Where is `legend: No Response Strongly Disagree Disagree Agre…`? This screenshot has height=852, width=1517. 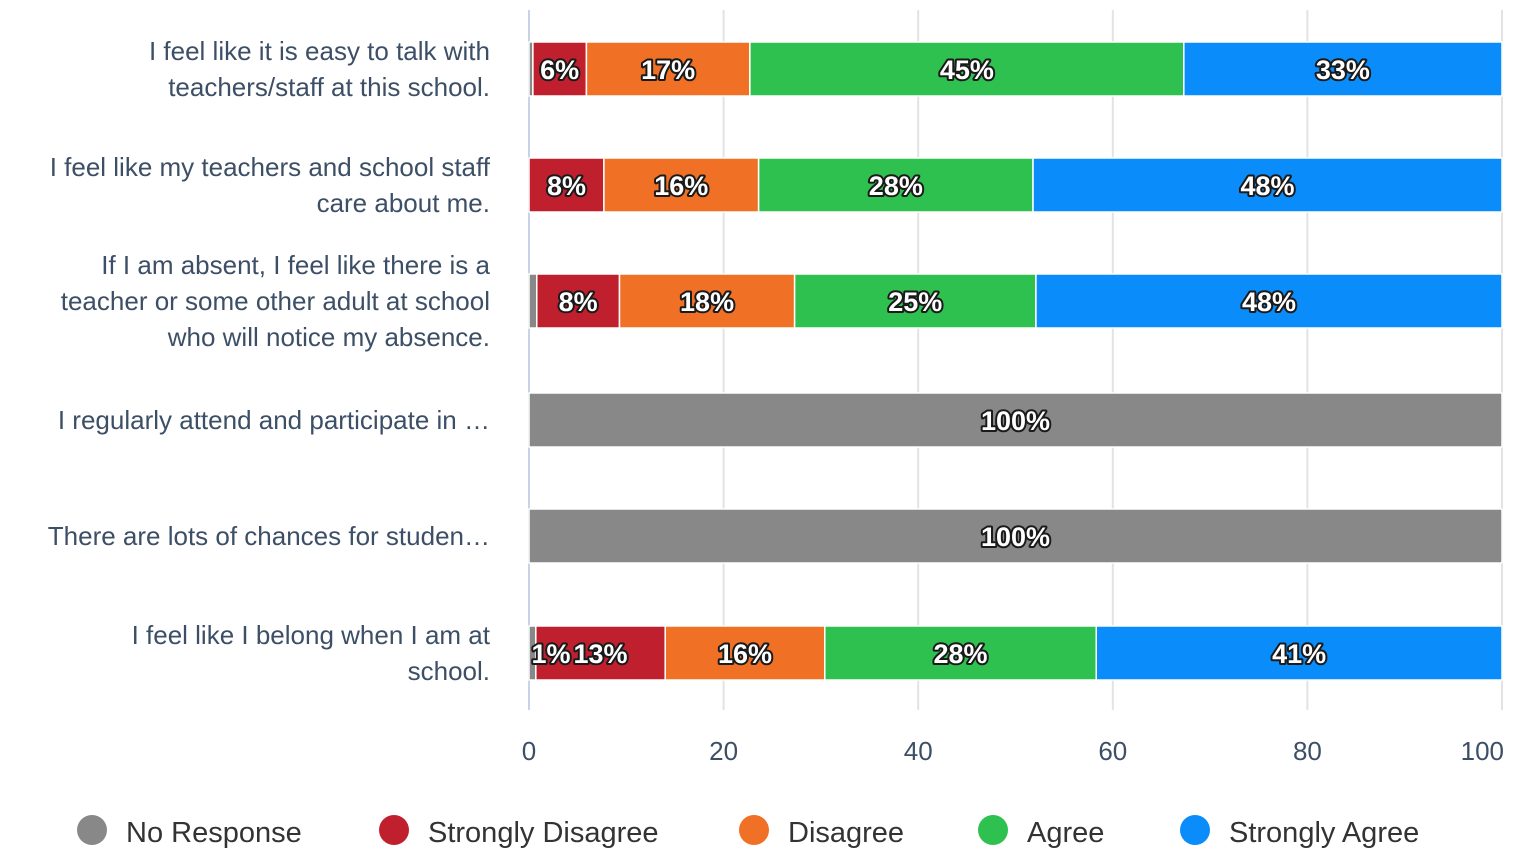
legend: No Response Strongly Disagree Disagree Agre… is located at coordinates (748, 832).